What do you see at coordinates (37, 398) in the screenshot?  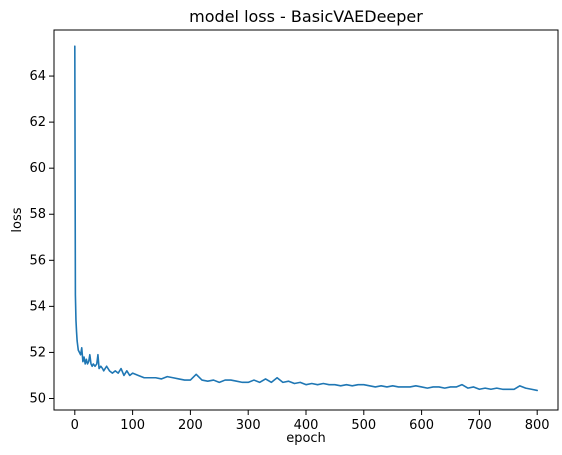 I see `y-tick-label: 50` at bounding box center [37, 398].